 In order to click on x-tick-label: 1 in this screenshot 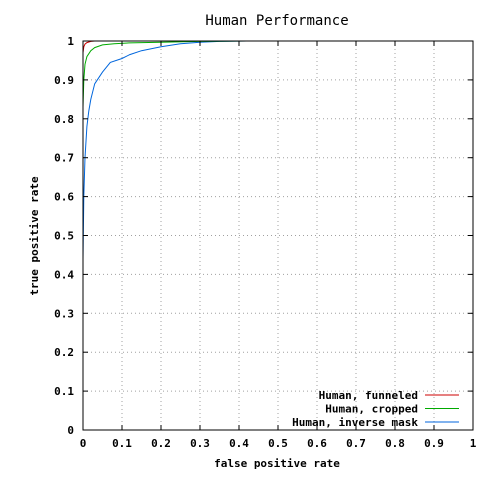, I will do `click(473, 443)`.